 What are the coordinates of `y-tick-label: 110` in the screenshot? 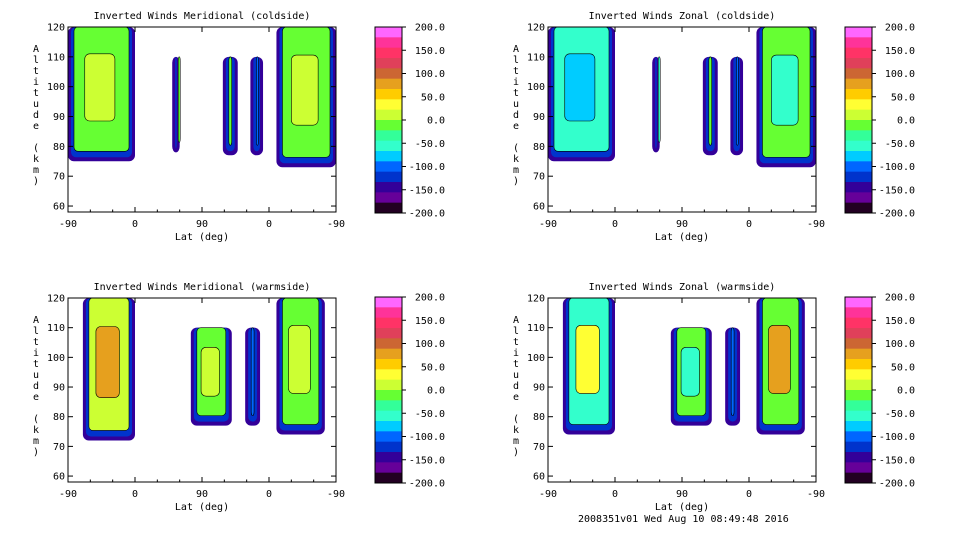 It's located at (56, 328).